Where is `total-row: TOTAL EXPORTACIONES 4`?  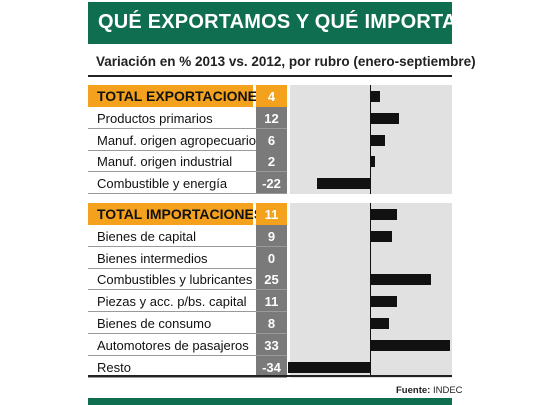
total-row: TOTAL EXPORTACIONES 4 is located at coordinates (270, 96).